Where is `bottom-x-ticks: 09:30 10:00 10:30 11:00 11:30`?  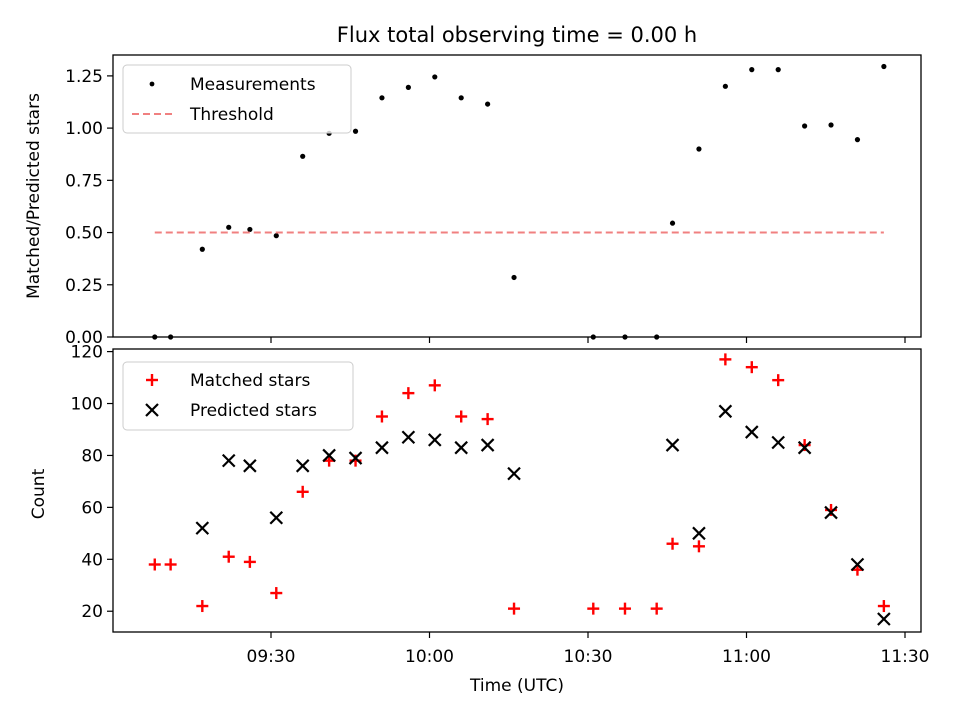 bottom-x-ticks: 09:30 10:00 10:30 11:00 11:30 is located at coordinates (588, 649).